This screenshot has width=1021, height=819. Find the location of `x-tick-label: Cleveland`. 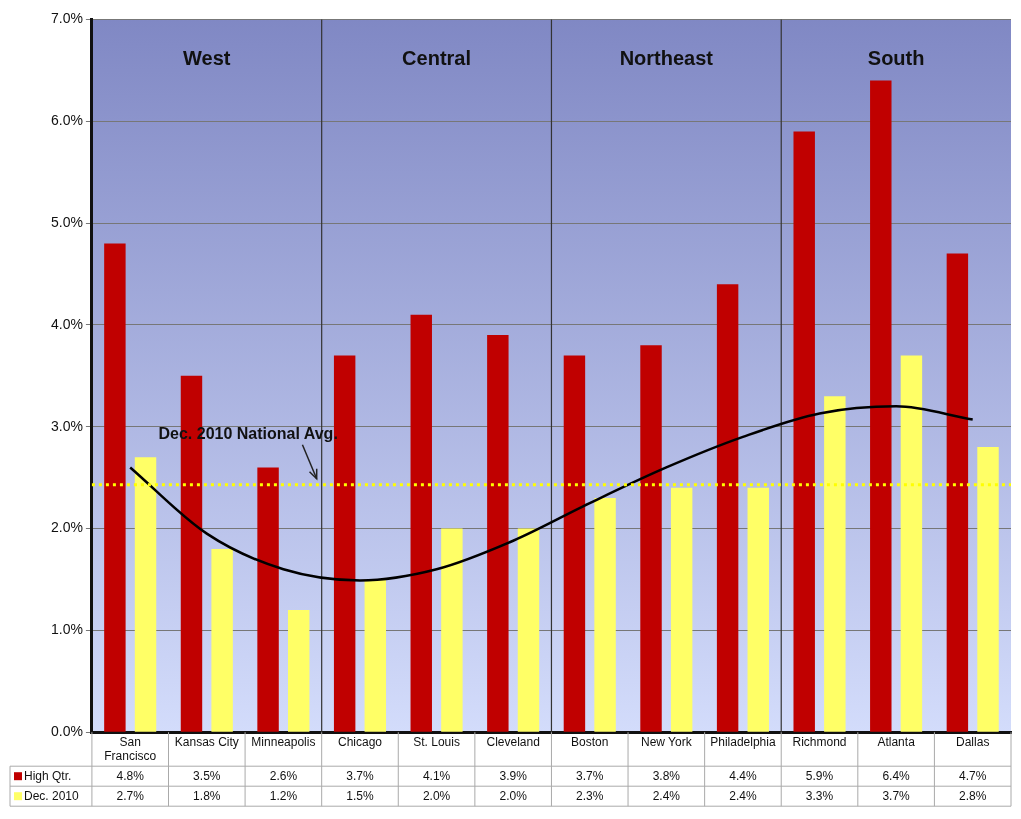

x-tick-label: Cleveland is located at coordinates (513, 741).